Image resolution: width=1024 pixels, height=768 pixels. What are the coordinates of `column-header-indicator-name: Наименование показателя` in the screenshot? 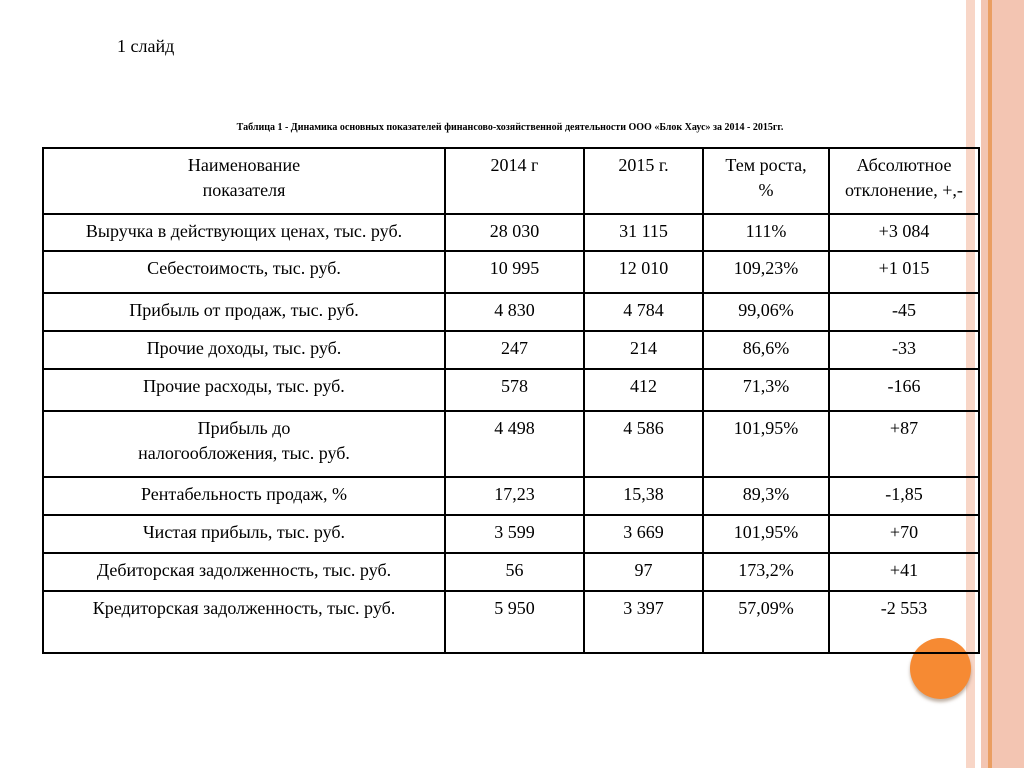 It's located at (244, 181).